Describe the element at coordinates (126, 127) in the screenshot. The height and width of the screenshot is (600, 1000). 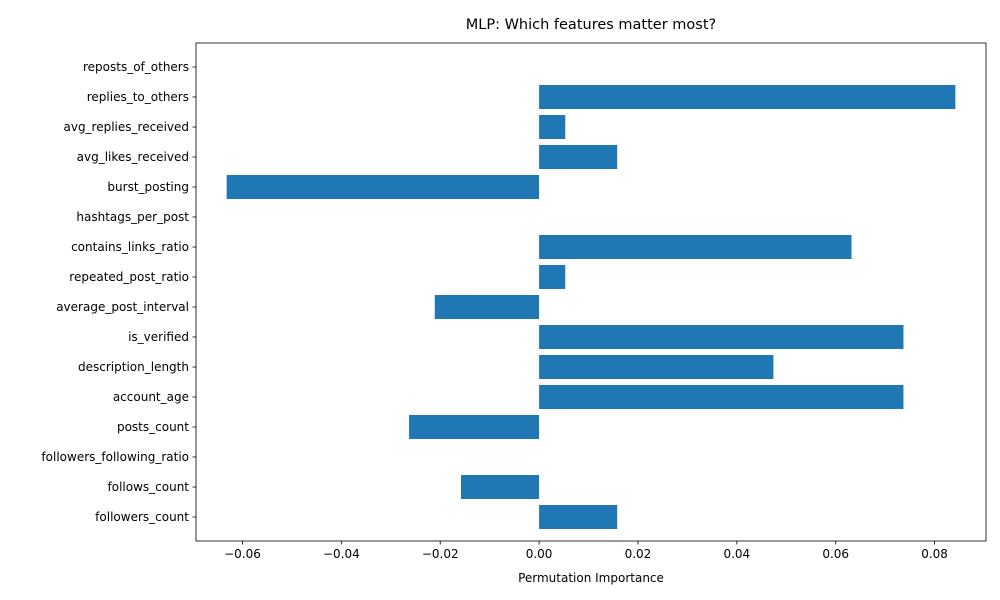
I see `y-tick-label: avg_replies_received` at that location.